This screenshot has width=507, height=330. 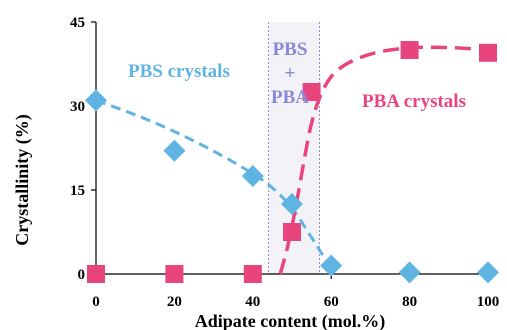 What do you see at coordinates (331, 302) in the screenshot?
I see `x-tick-label: 60` at bounding box center [331, 302].